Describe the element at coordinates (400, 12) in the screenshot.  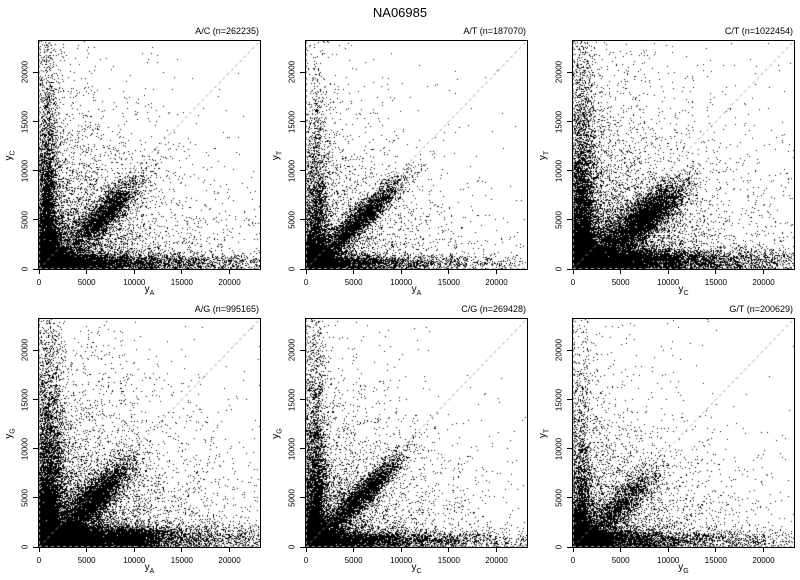
I see `page-title: NA06985` at that location.